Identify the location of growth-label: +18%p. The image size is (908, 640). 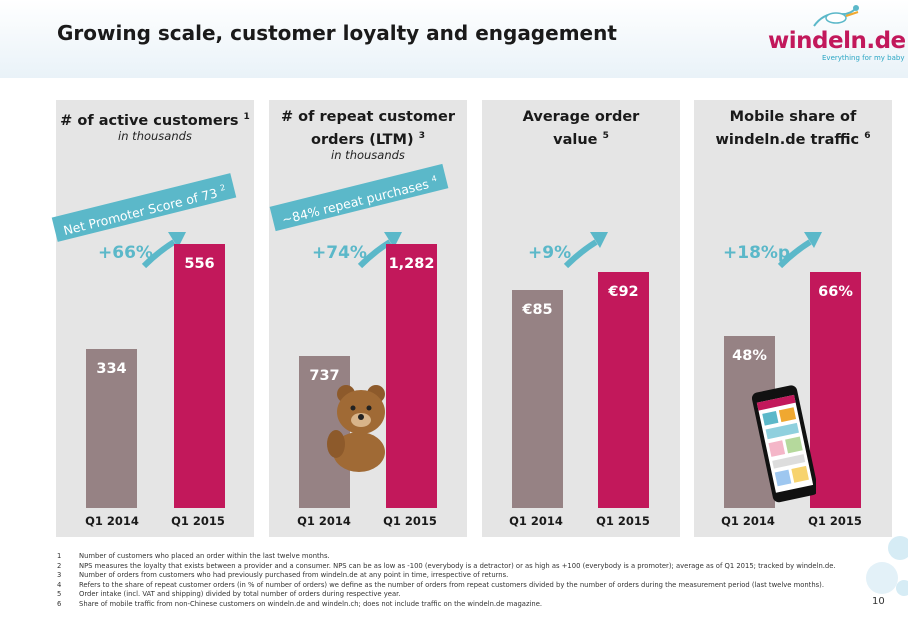
(757, 253).